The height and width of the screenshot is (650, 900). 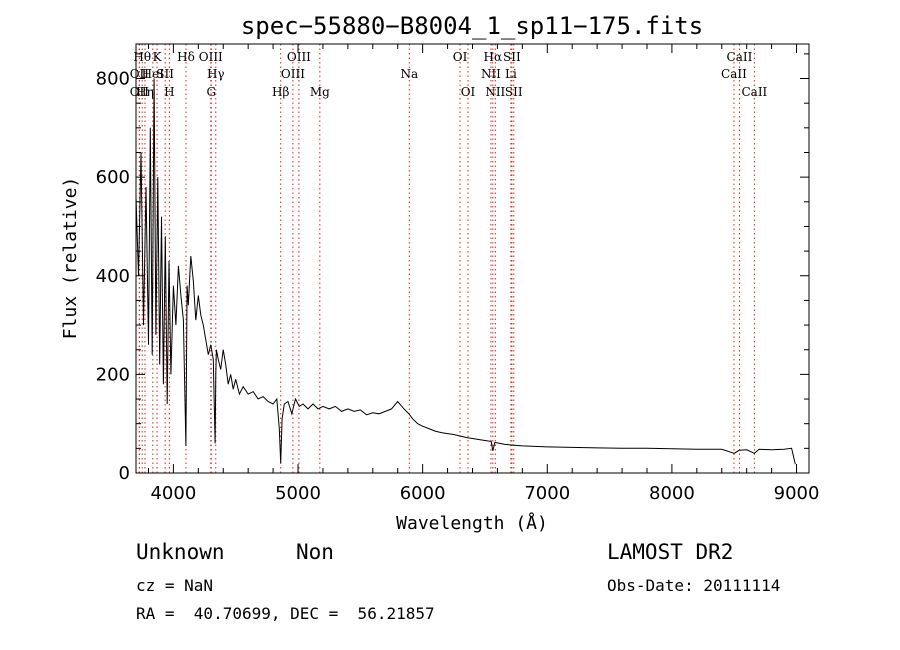 I want to click on line-label: K, so click(x=158, y=57).